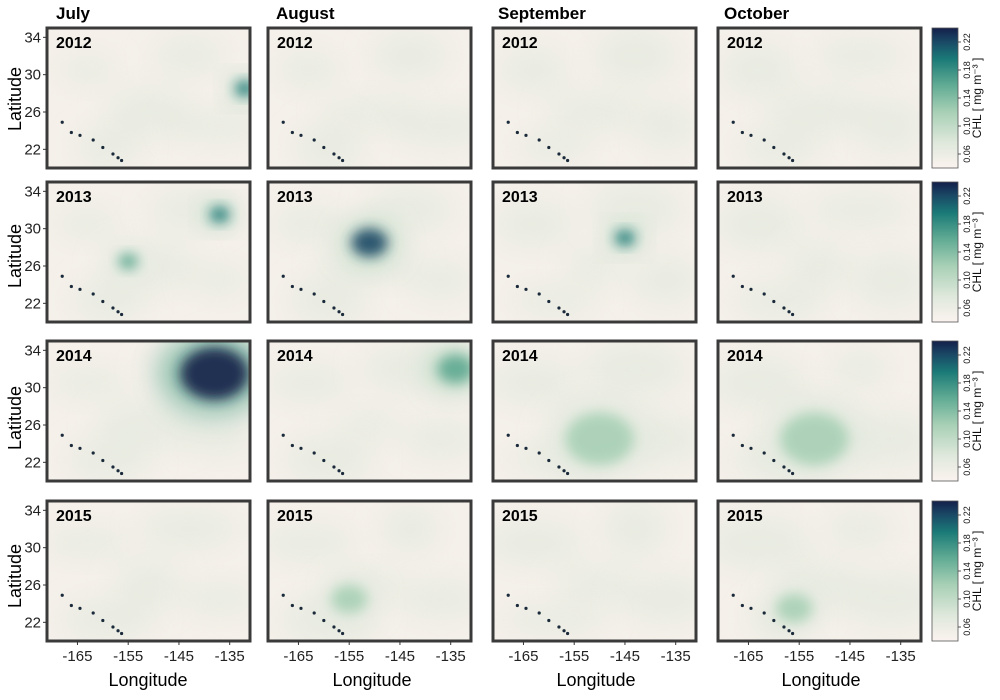  I want to click on y-tick-label: 26, so click(32, 112).